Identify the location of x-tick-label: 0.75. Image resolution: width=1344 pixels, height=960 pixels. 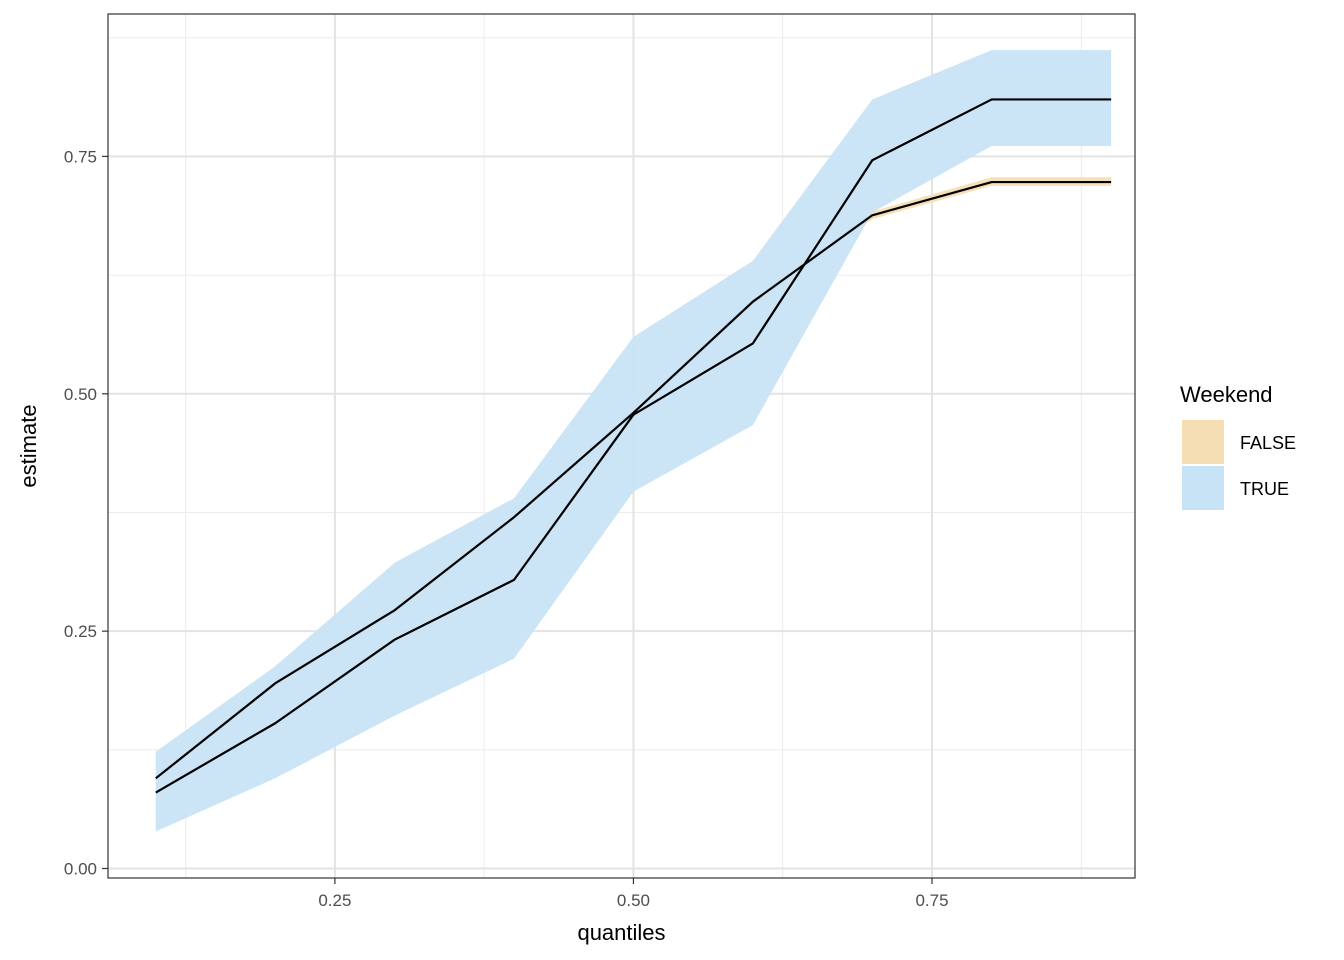
(931, 900).